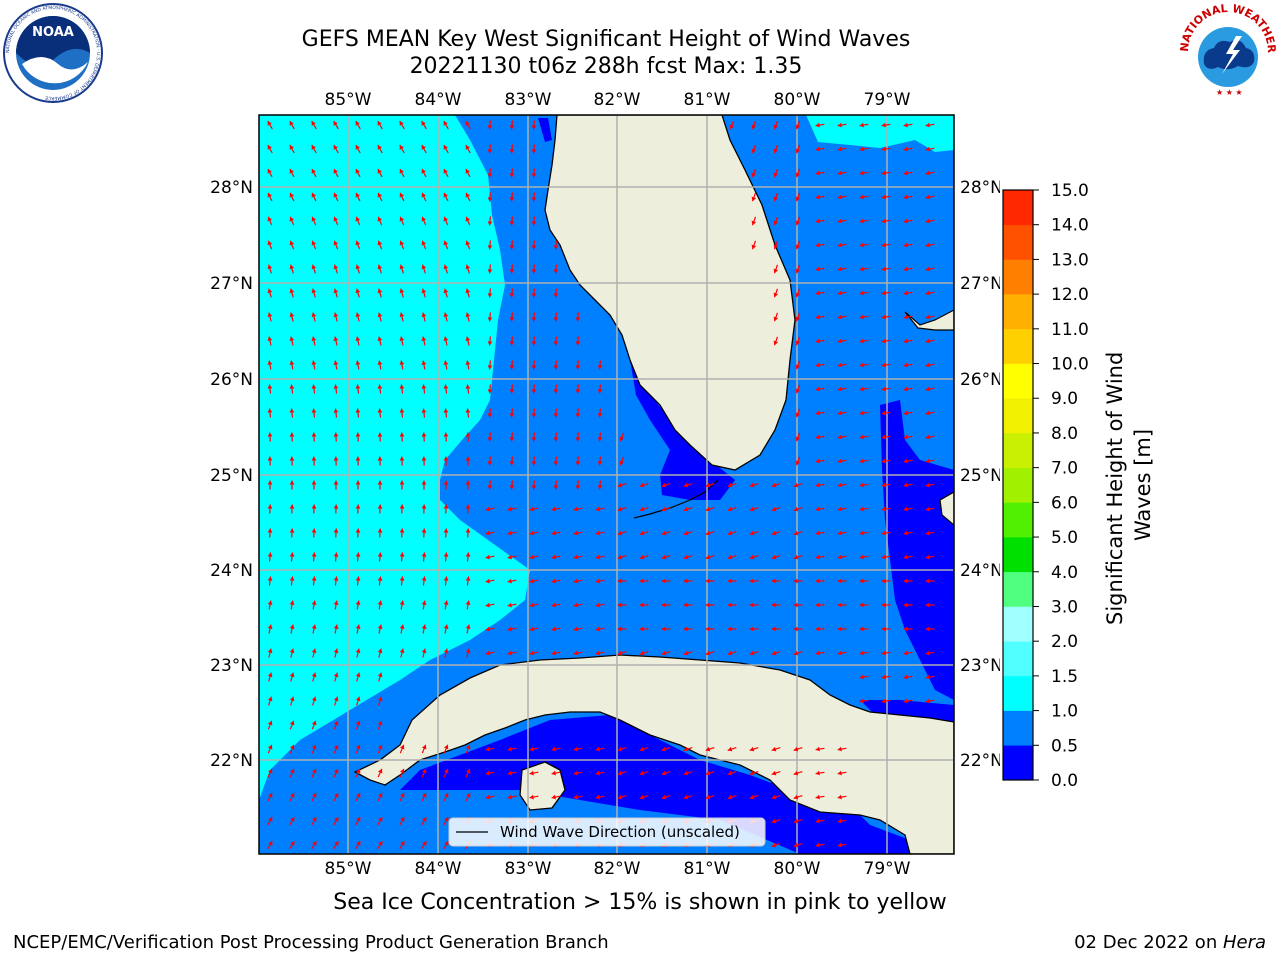  What do you see at coordinates (682, 430) in the screenshot?
I see `wave-height-0.0-0.5-fl-coast` at bounding box center [682, 430].